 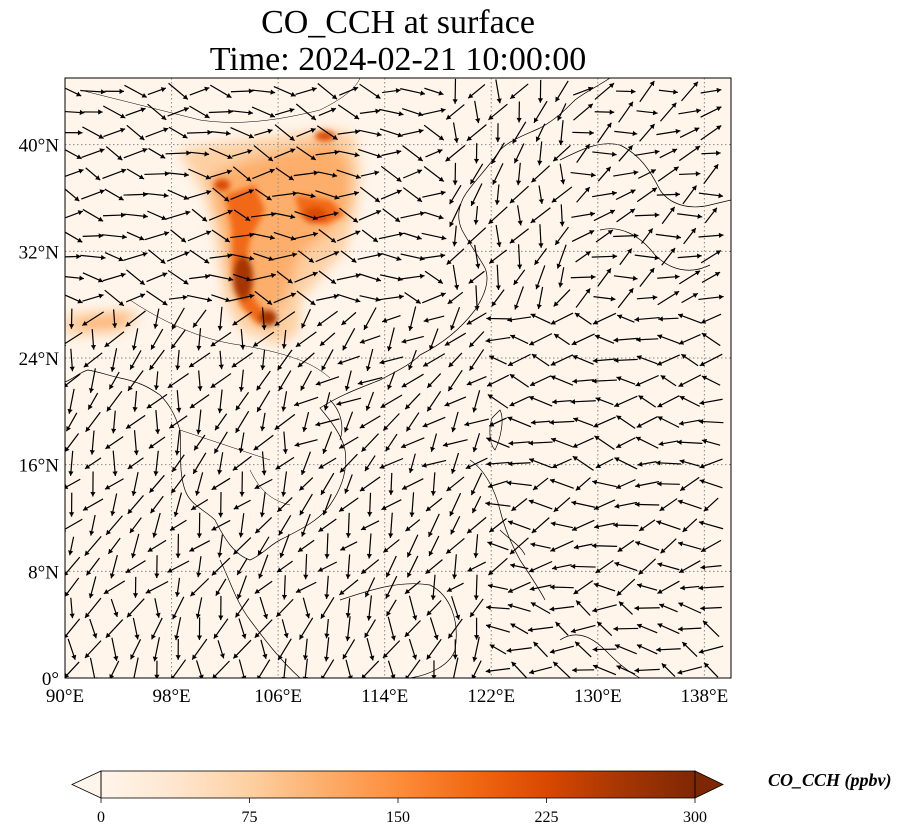 What do you see at coordinates (39, 146) in the screenshot?
I see `y-tick-label: 40°N` at bounding box center [39, 146].